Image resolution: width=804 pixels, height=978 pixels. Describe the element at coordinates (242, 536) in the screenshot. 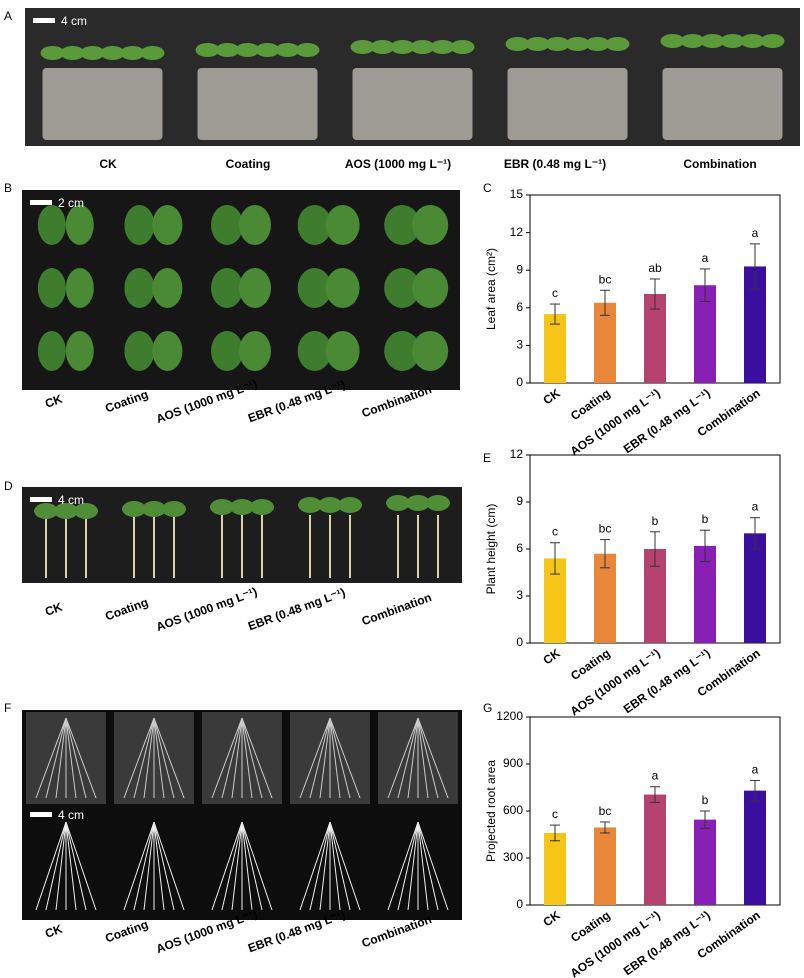

I see `photo-content` at that location.